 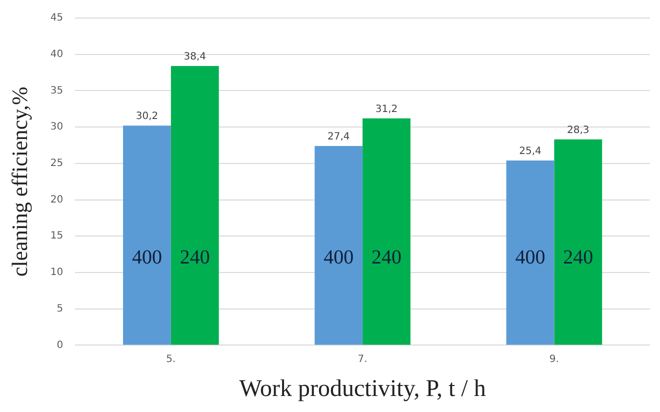 What do you see at coordinates (57, 272) in the screenshot?
I see `y-tick-label: 10` at bounding box center [57, 272].